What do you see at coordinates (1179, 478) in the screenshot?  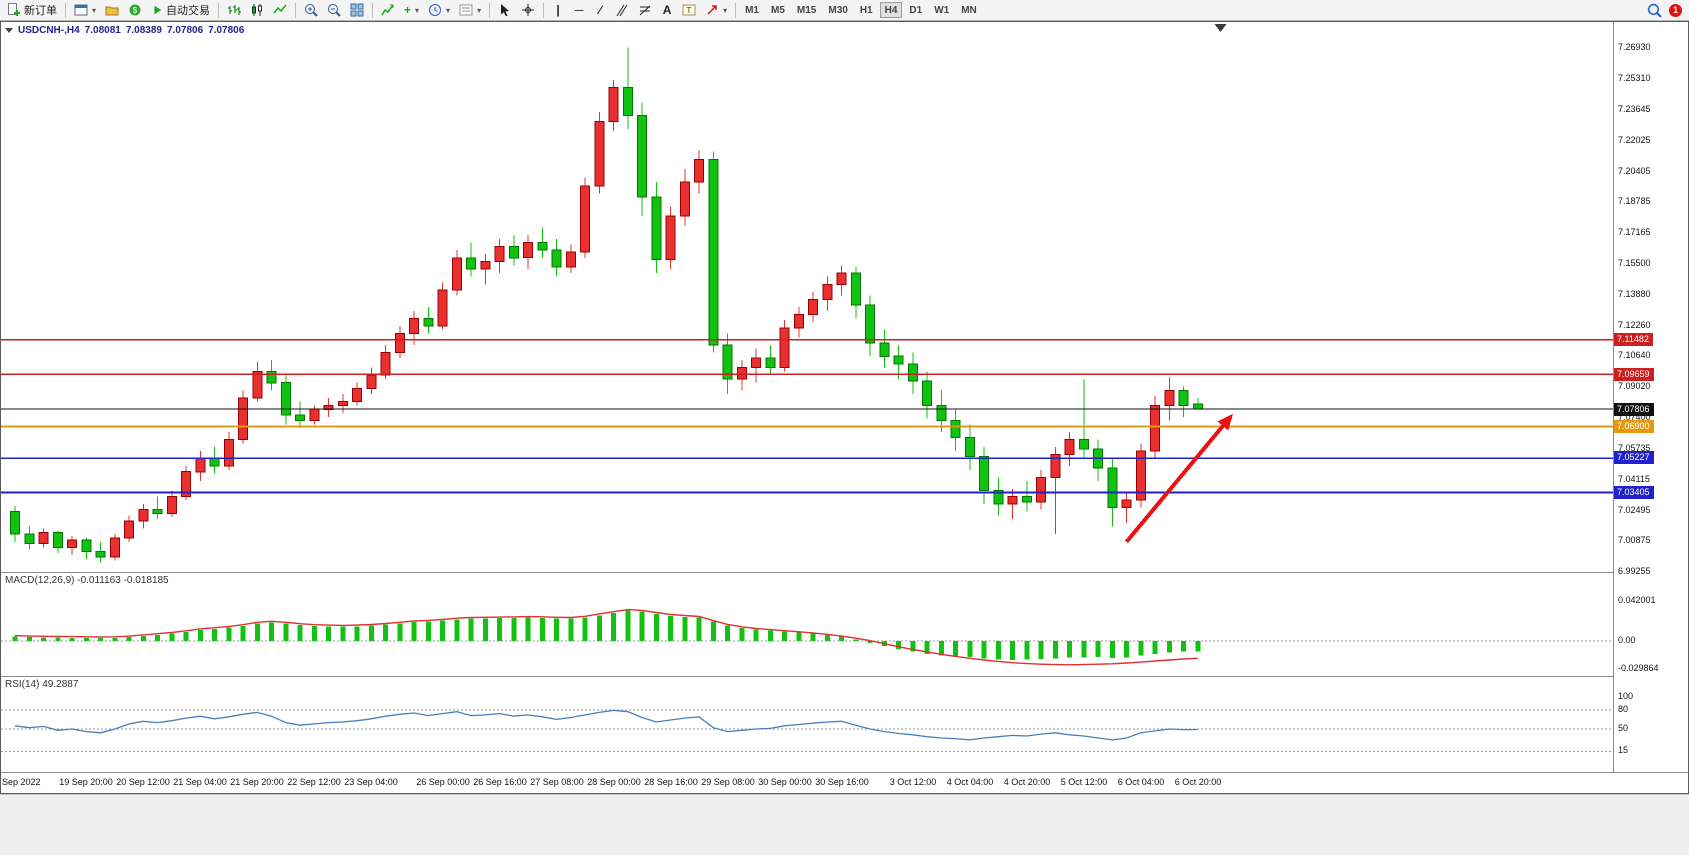 I see `trend-arrow` at bounding box center [1179, 478].